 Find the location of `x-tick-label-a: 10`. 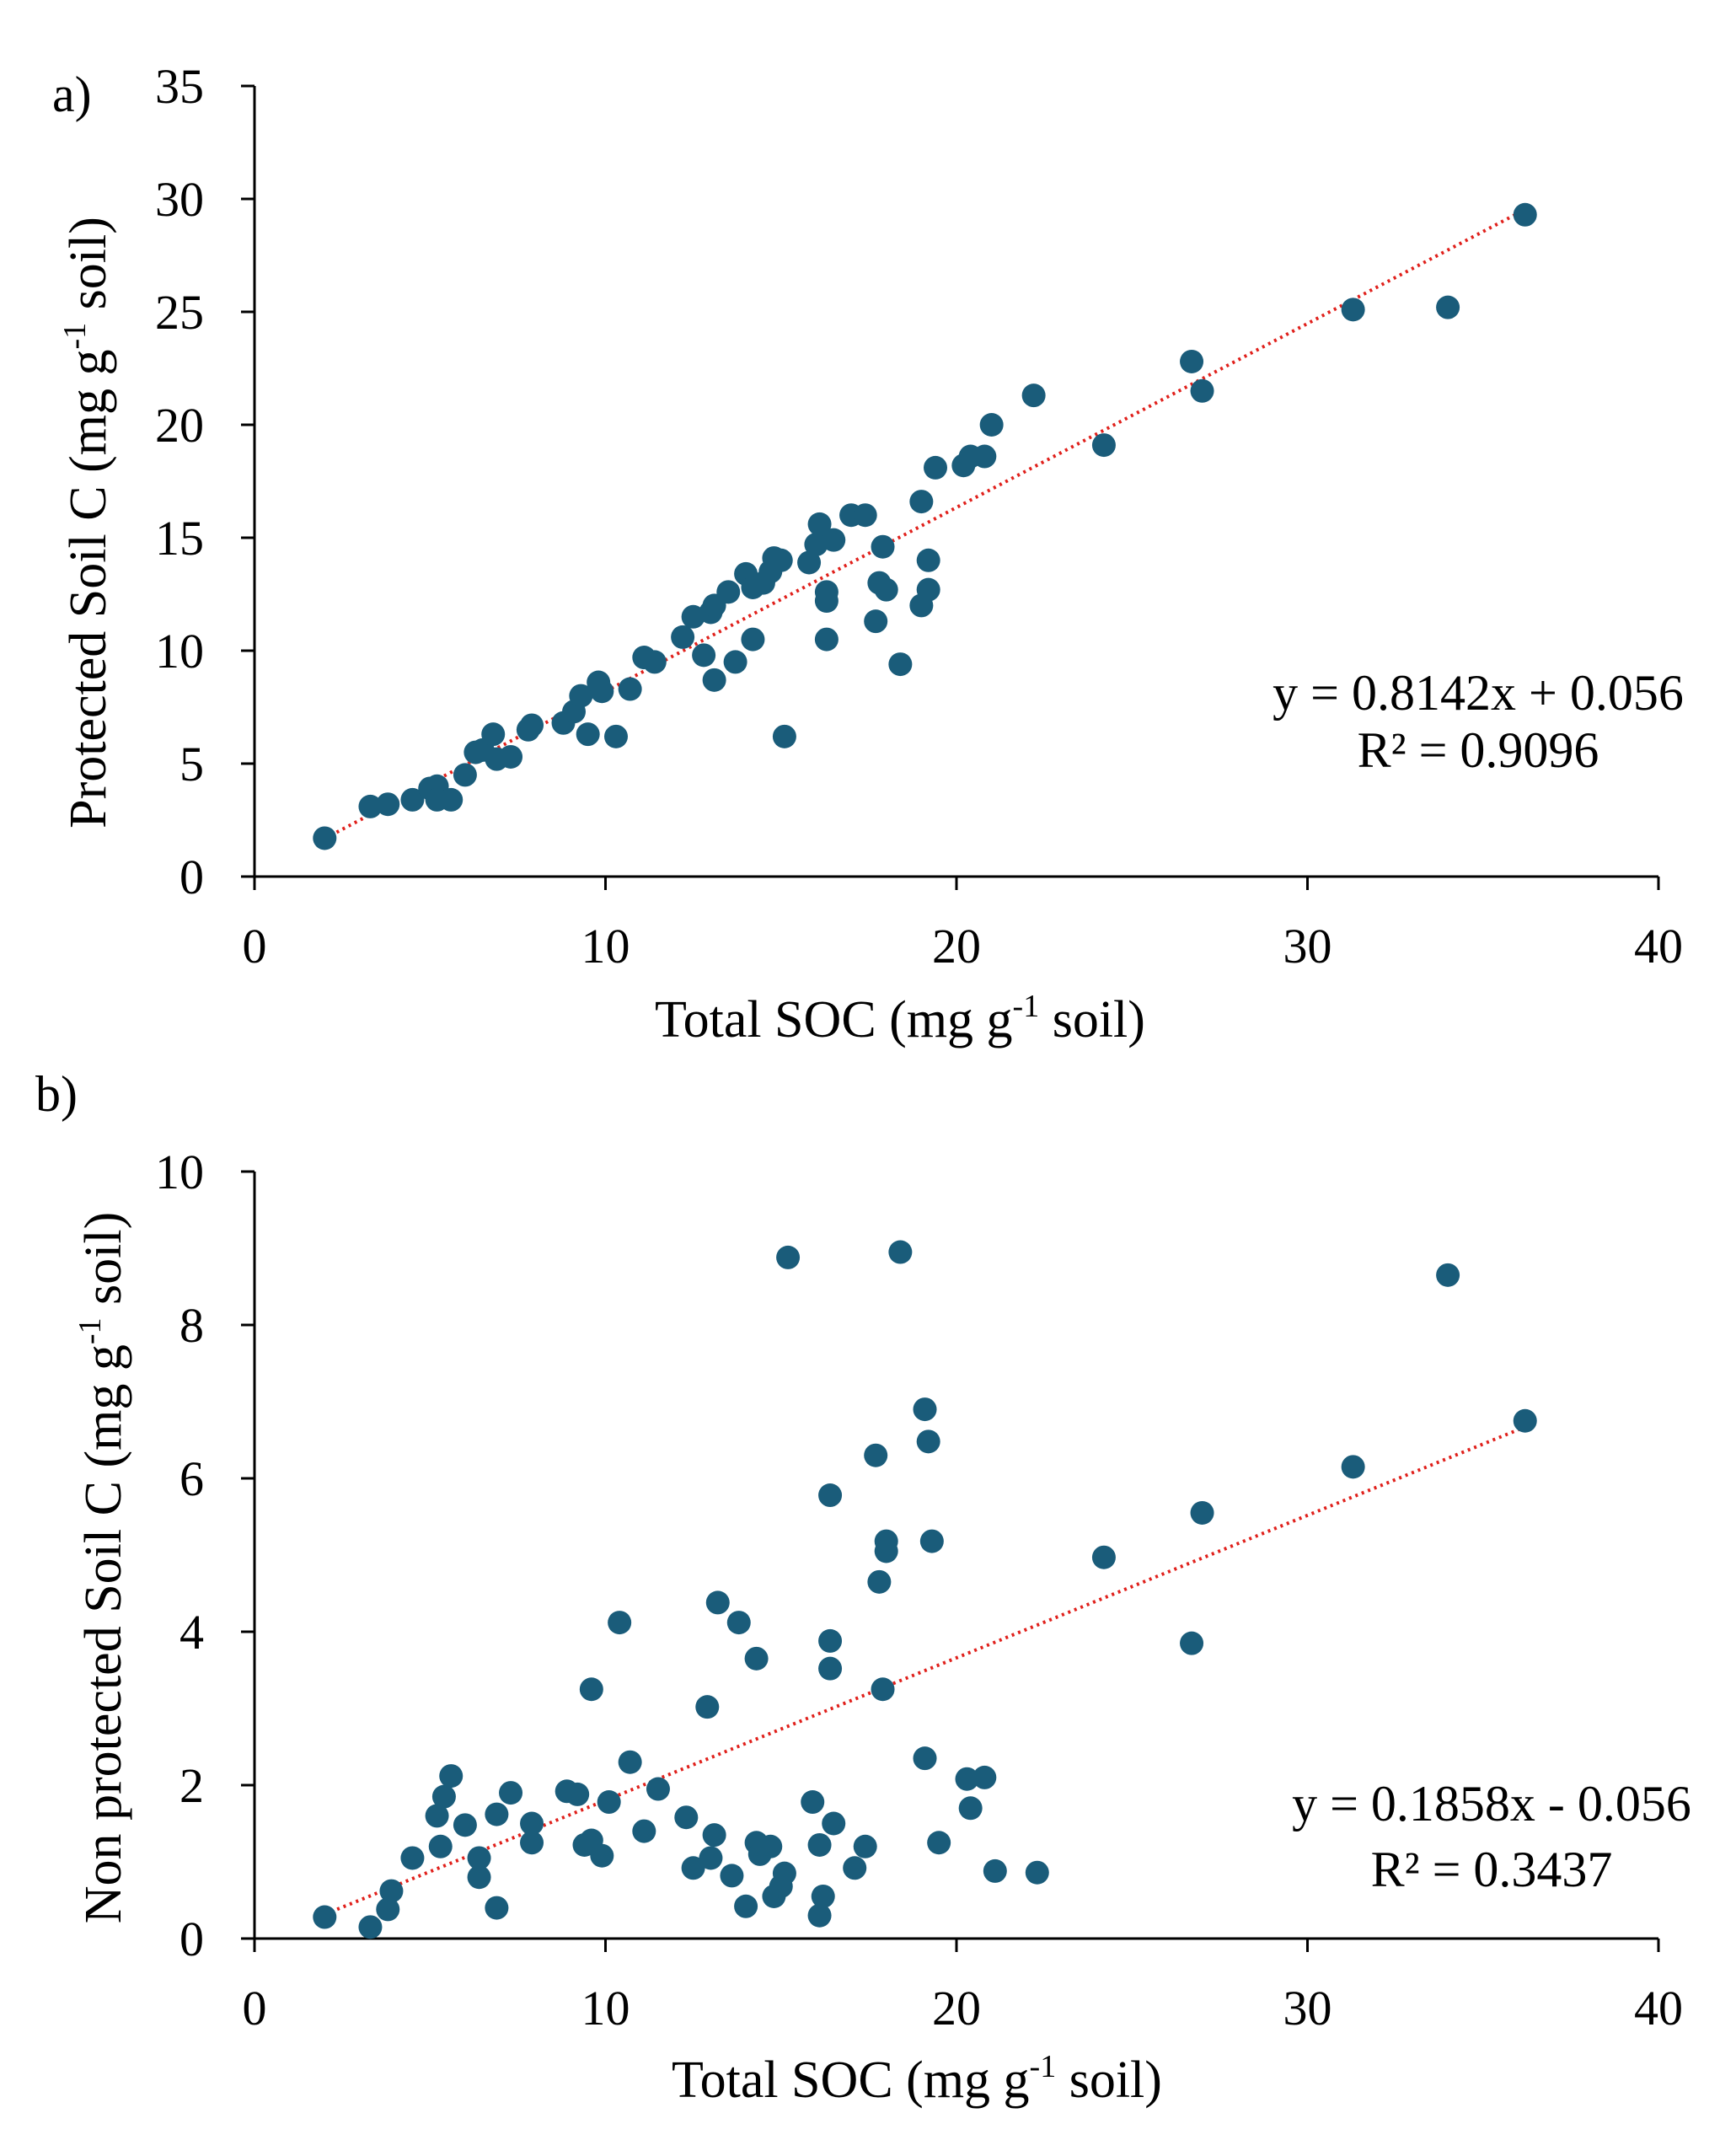

x-tick-label-a: 10 is located at coordinates (605, 946).